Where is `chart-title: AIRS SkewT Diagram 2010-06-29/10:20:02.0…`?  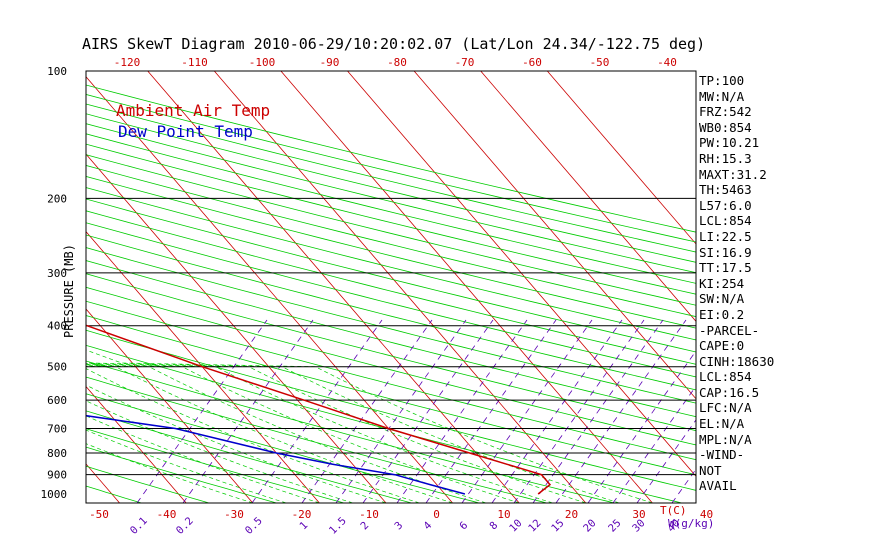 chart-title: AIRS SkewT Diagram 2010-06-29/10:20:02.0… is located at coordinates (394, 44).